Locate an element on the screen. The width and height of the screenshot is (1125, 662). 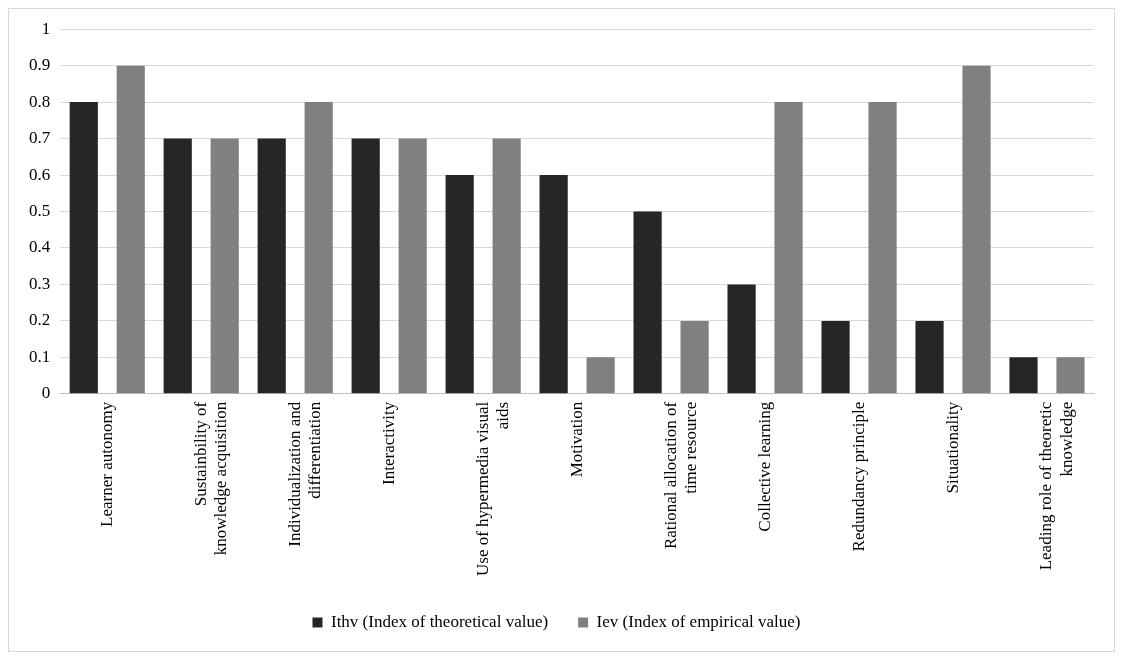
x-tick-label: Situationality is located at coordinates (952, 447).